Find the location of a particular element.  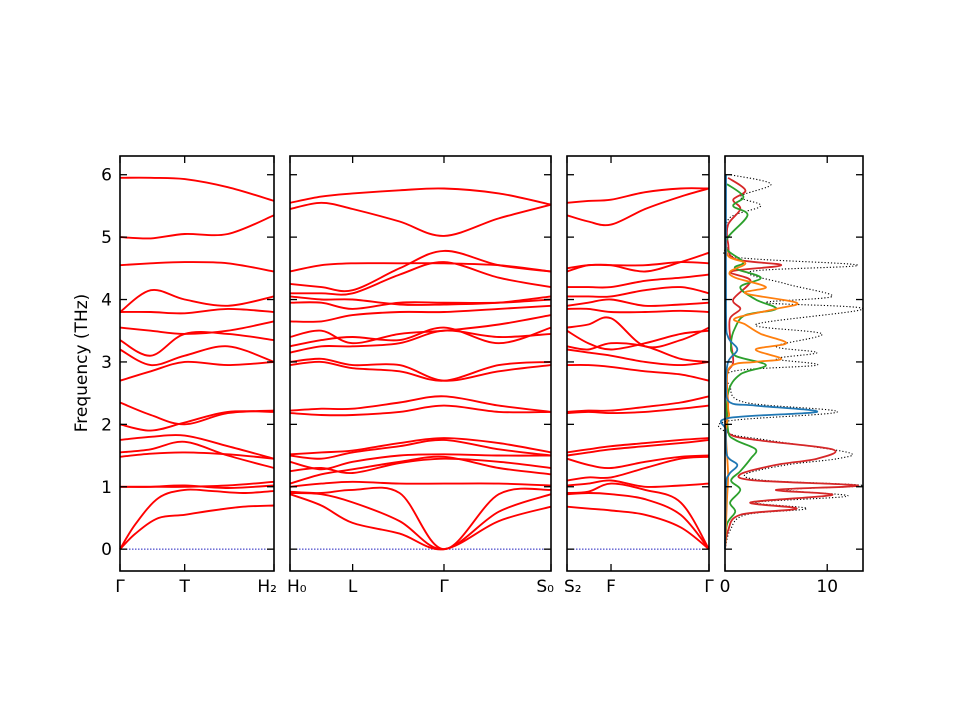

y-tick-label: 5 is located at coordinates (106, 238).